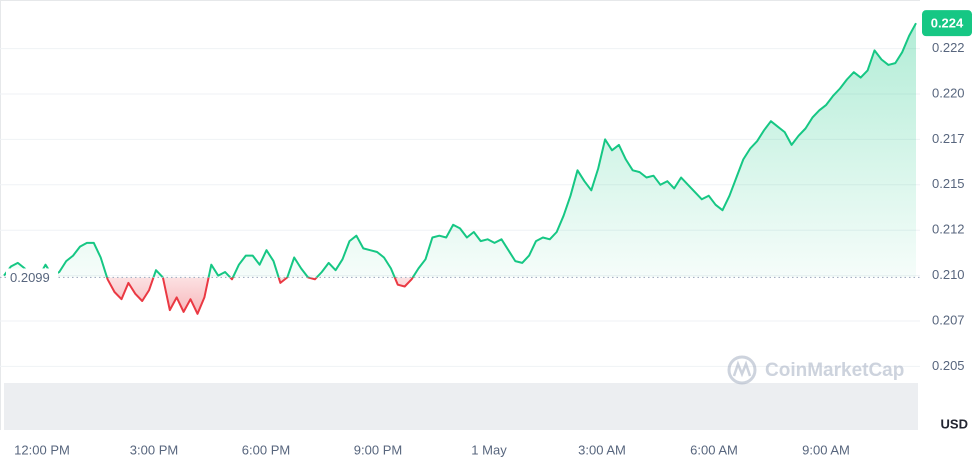 The image size is (978, 458). I want to click on y-tick-label: 0.205, so click(948, 365).